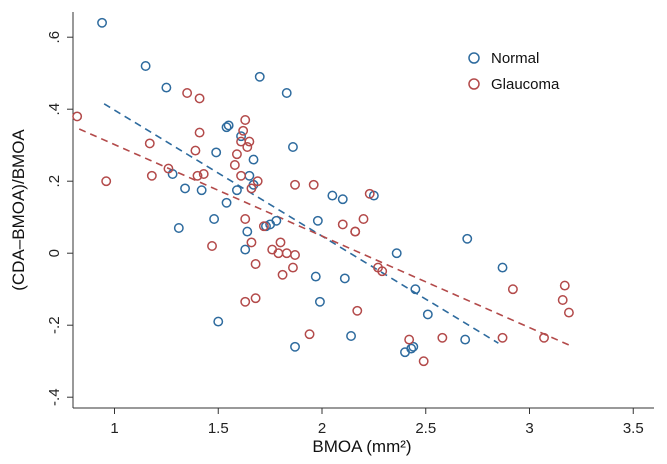 The image size is (667, 464). Describe the element at coordinates (54, 37) in the screenshot. I see `y-tick-label: .6` at that location.